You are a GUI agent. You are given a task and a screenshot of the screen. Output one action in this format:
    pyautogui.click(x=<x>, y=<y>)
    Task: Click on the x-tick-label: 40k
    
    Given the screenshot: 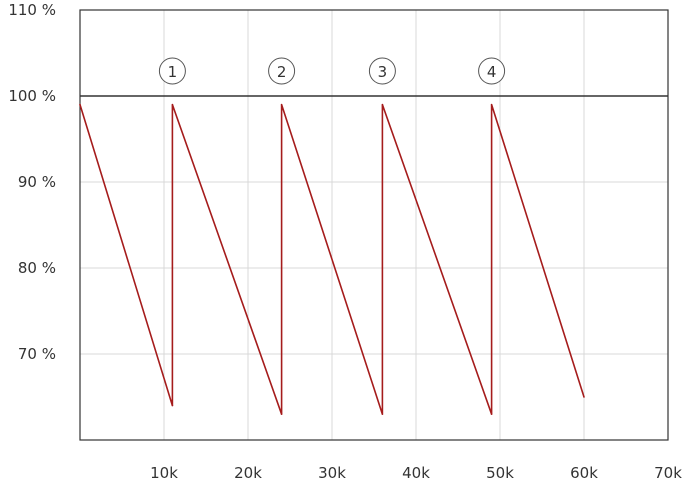 What is the action you would take?
    pyautogui.click(x=416, y=473)
    